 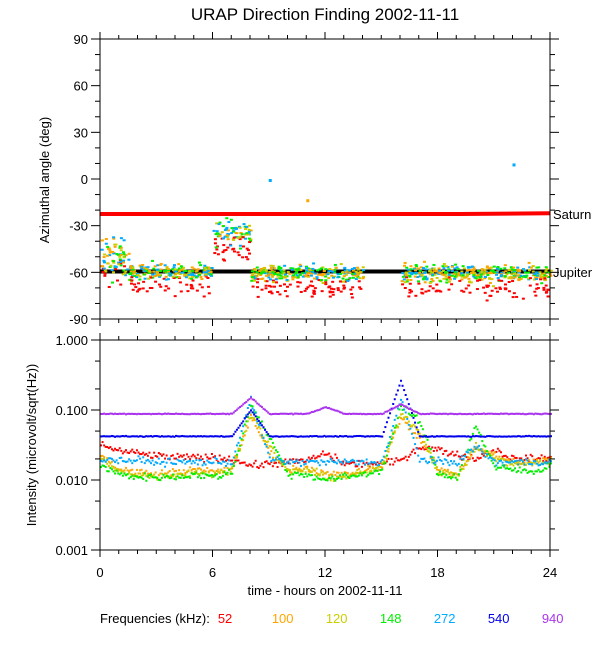 What do you see at coordinates (282, 618) in the screenshot?
I see `legend-item-100: 100` at bounding box center [282, 618].